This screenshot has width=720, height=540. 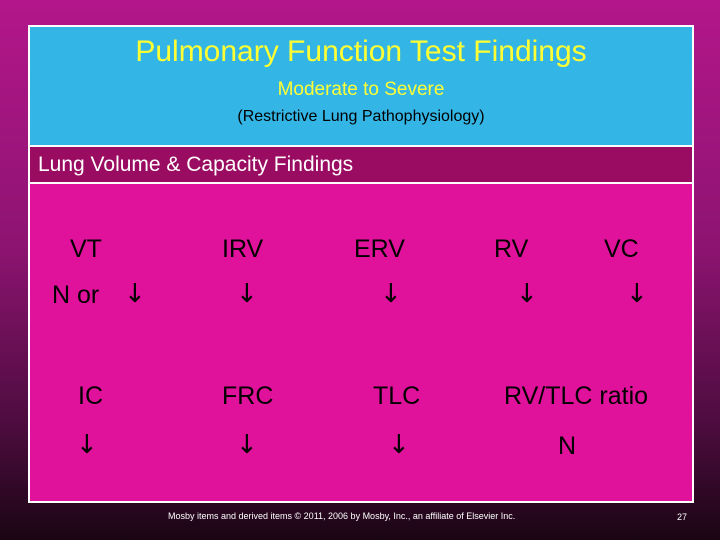 What do you see at coordinates (621, 249) in the screenshot?
I see `label-vc: VC` at bounding box center [621, 249].